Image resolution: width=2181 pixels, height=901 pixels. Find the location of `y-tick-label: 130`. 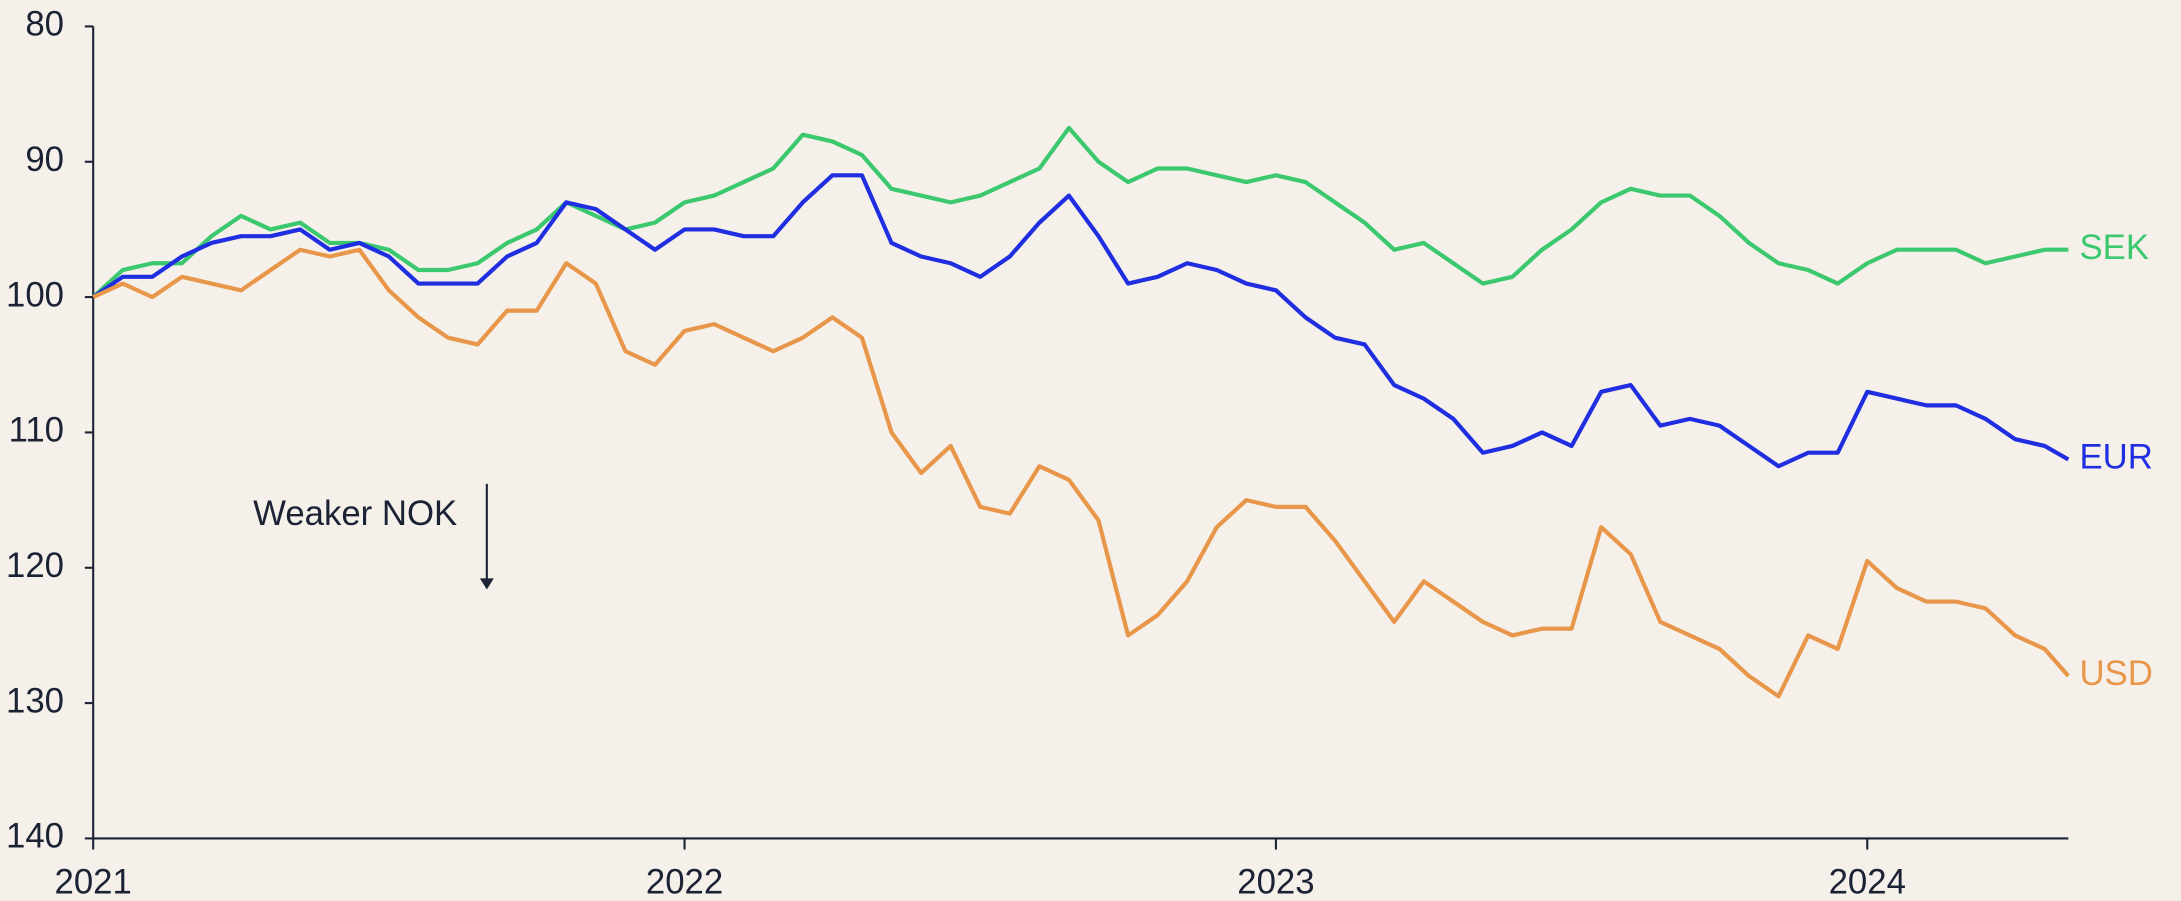

y-tick-label: 130 is located at coordinates (35, 701).